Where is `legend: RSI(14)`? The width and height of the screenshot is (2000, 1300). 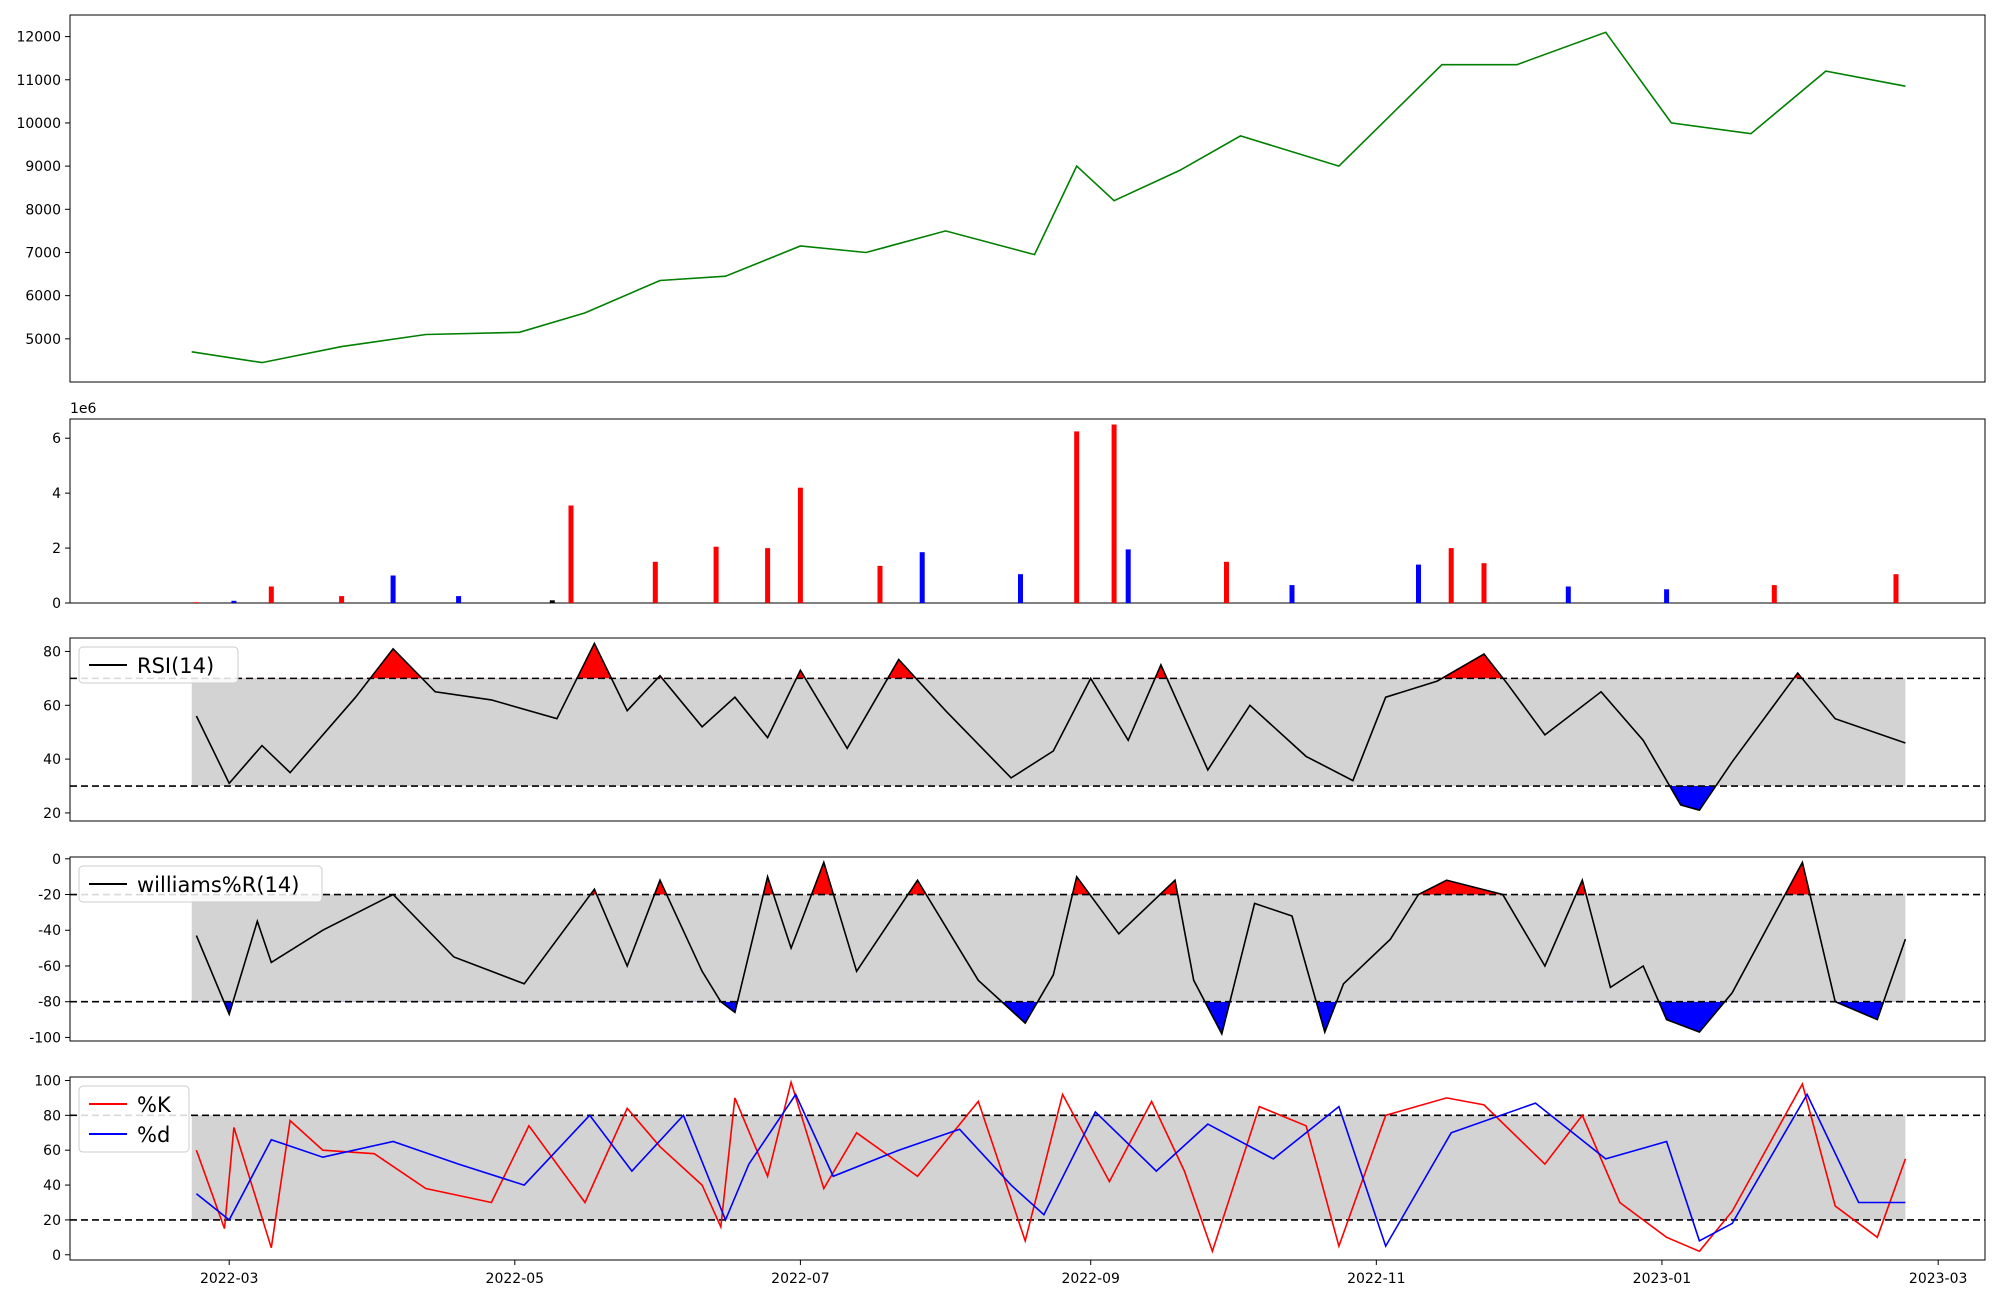
legend: RSI(14) is located at coordinates (158, 665).